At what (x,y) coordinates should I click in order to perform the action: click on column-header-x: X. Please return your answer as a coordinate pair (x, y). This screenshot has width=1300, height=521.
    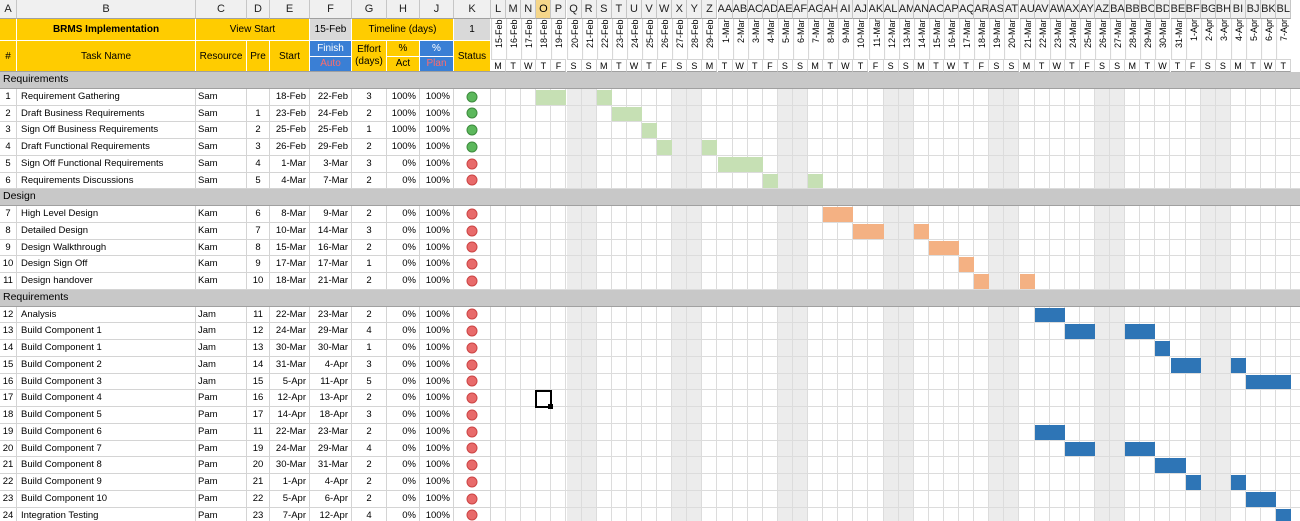
    Looking at the image, I should click on (680, 9).